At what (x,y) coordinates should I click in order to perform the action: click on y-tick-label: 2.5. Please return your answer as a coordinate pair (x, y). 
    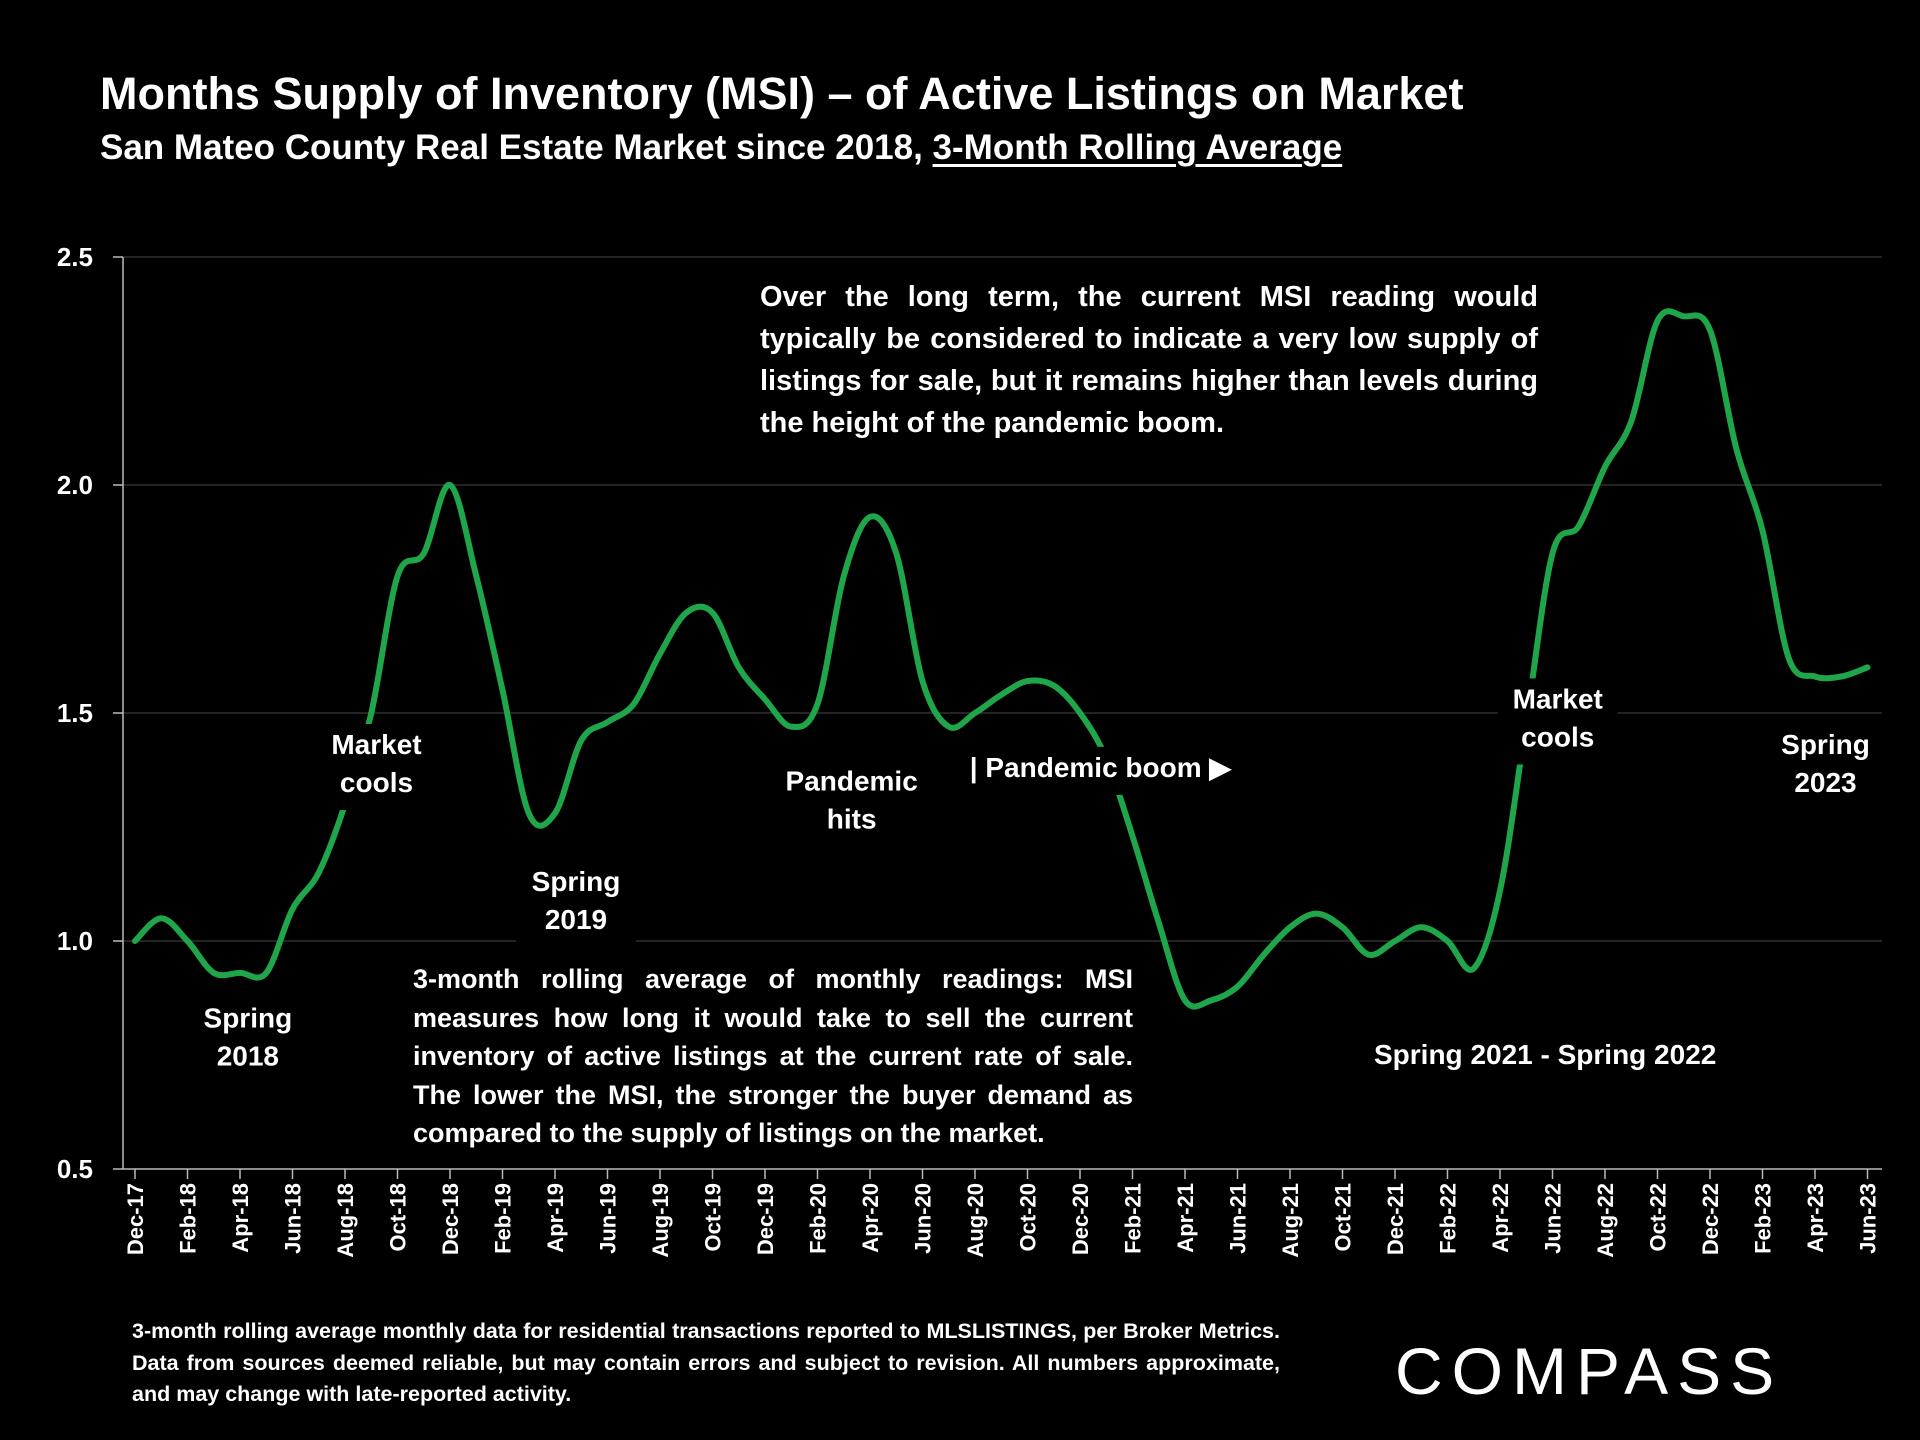
    Looking at the image, I should click on (75, 257).